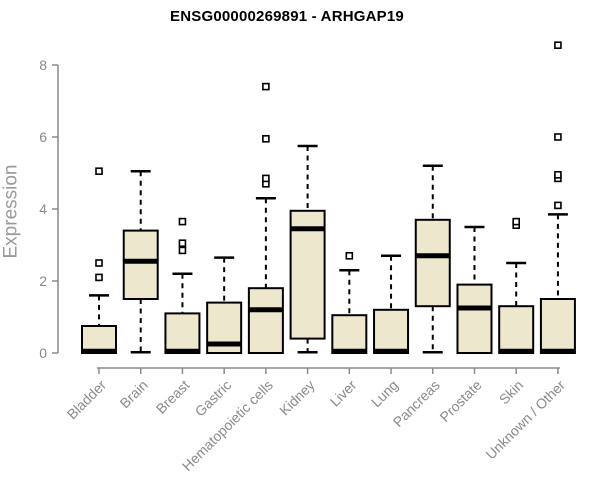 This screenshot has height=500, width=600. What do you see at coordinates (297, 398) in the screenshot?
I see `x-tick-label-kidney: Kidney` at bounding box center [297, 398].